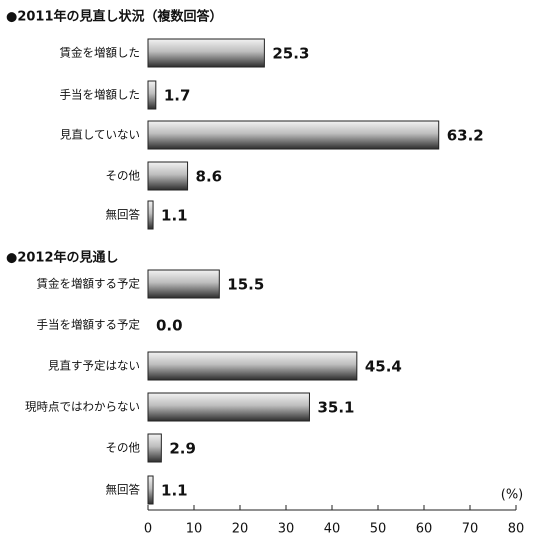 This screenshot has width=550, height=550. What do you see at coordinates (470, 529) in the screenshot?
I see `x-tick-label: 70` at bounding box center [470, 529].